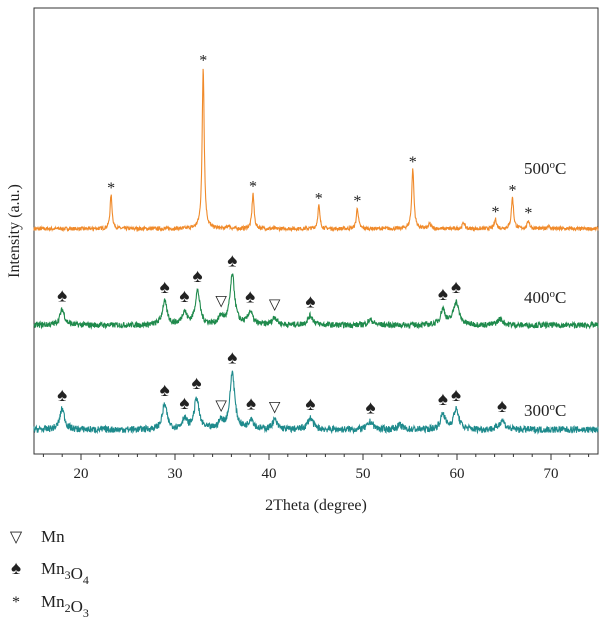 The image size is (600, 627). What do you see at coordinates (269, 474) in the screenshot?
I see `x-tick-label: 40` at bounding box center [269, 474].